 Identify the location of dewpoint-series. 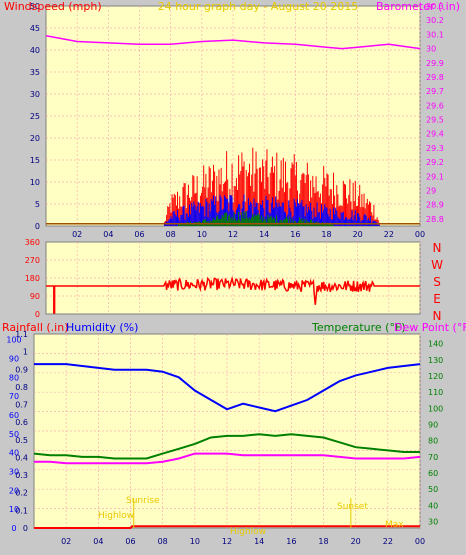
(227, 458).